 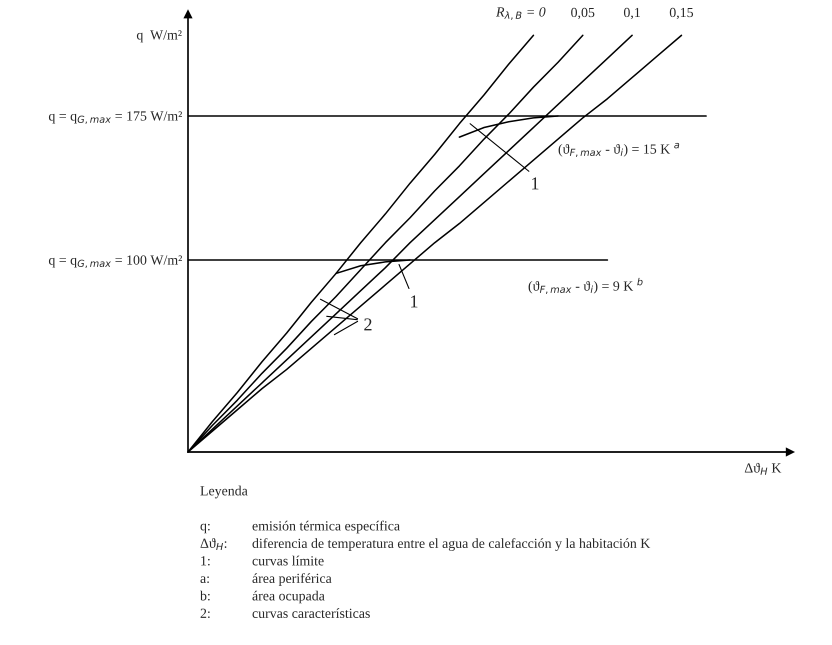 I want to click on annotation: (ϑ$_{F,max}$ - ϑ$_{i}$) = 15 K $^{a}$, so click(x=619, y=150).